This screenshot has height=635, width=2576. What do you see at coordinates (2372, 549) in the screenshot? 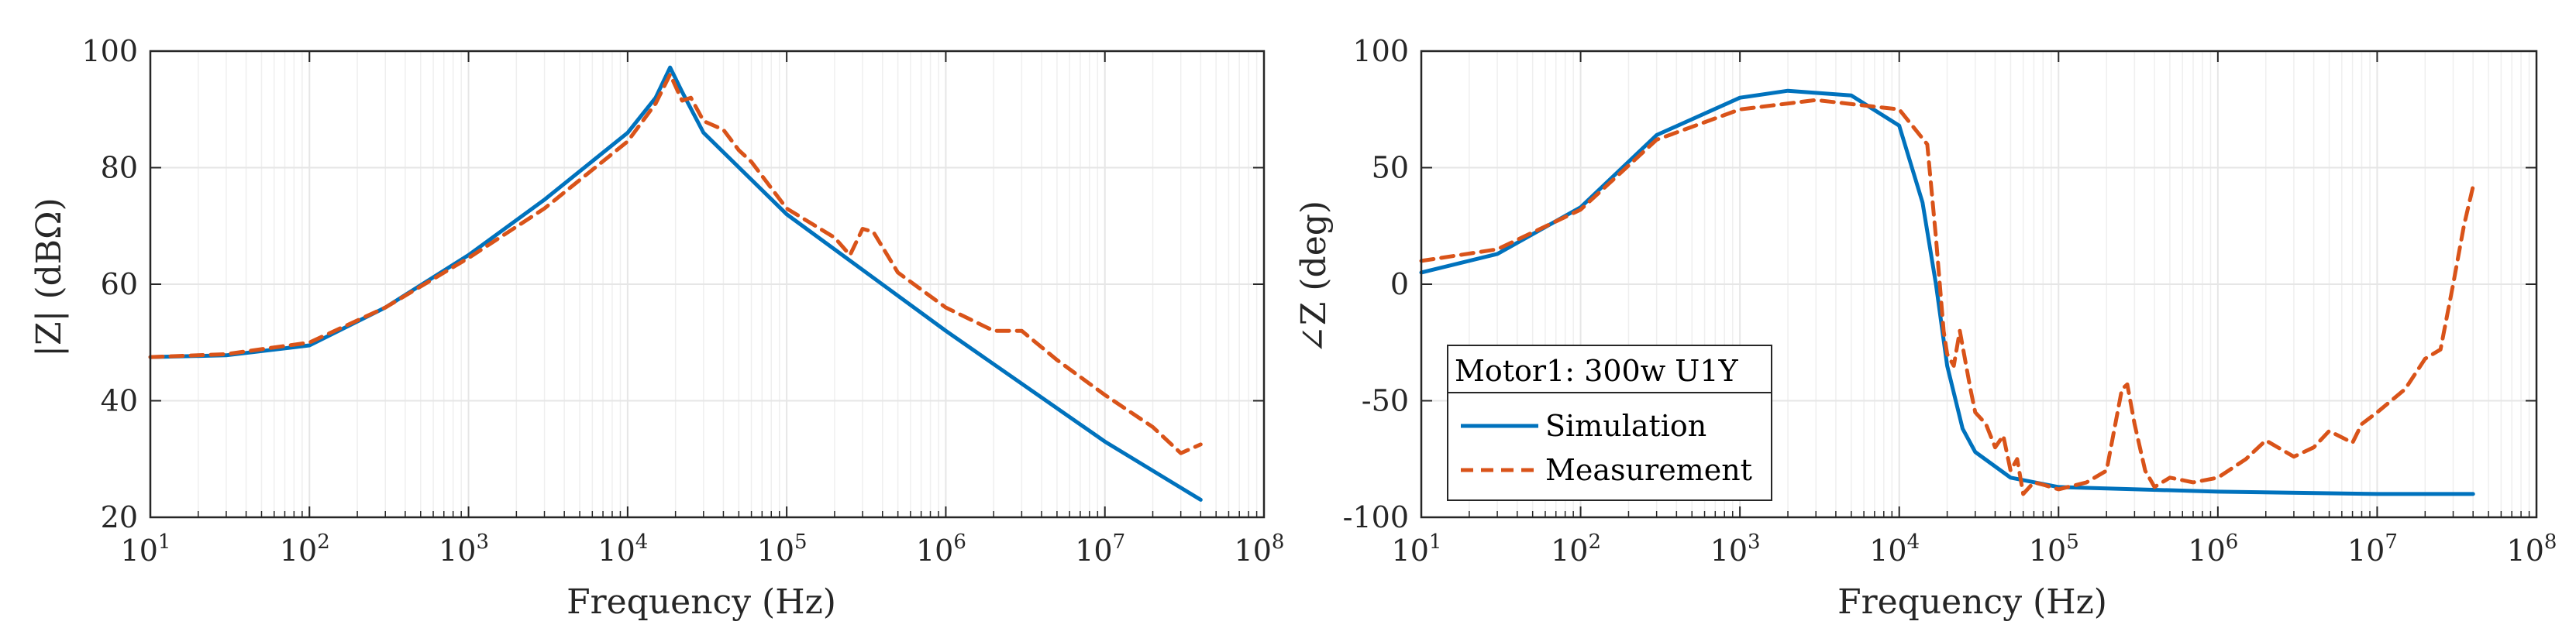
I see `phase-x-tick-label: 10⁷` at bounding box center [2372, 549].